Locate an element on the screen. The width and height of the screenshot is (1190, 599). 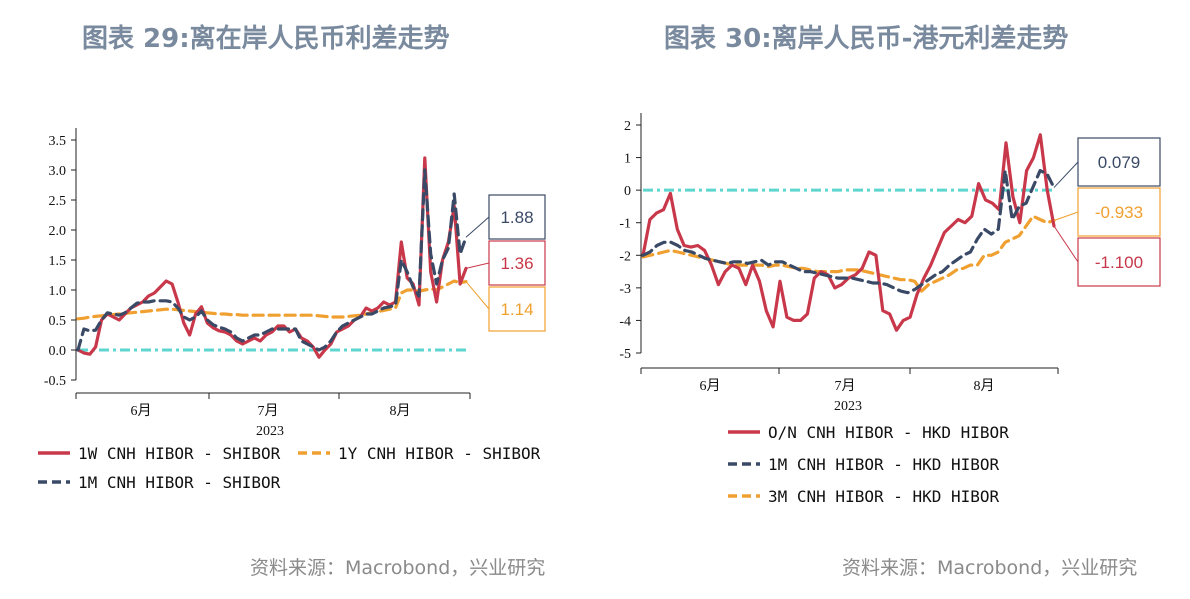
right-y-tick-label: 0 is located at coordinates (627, 191).